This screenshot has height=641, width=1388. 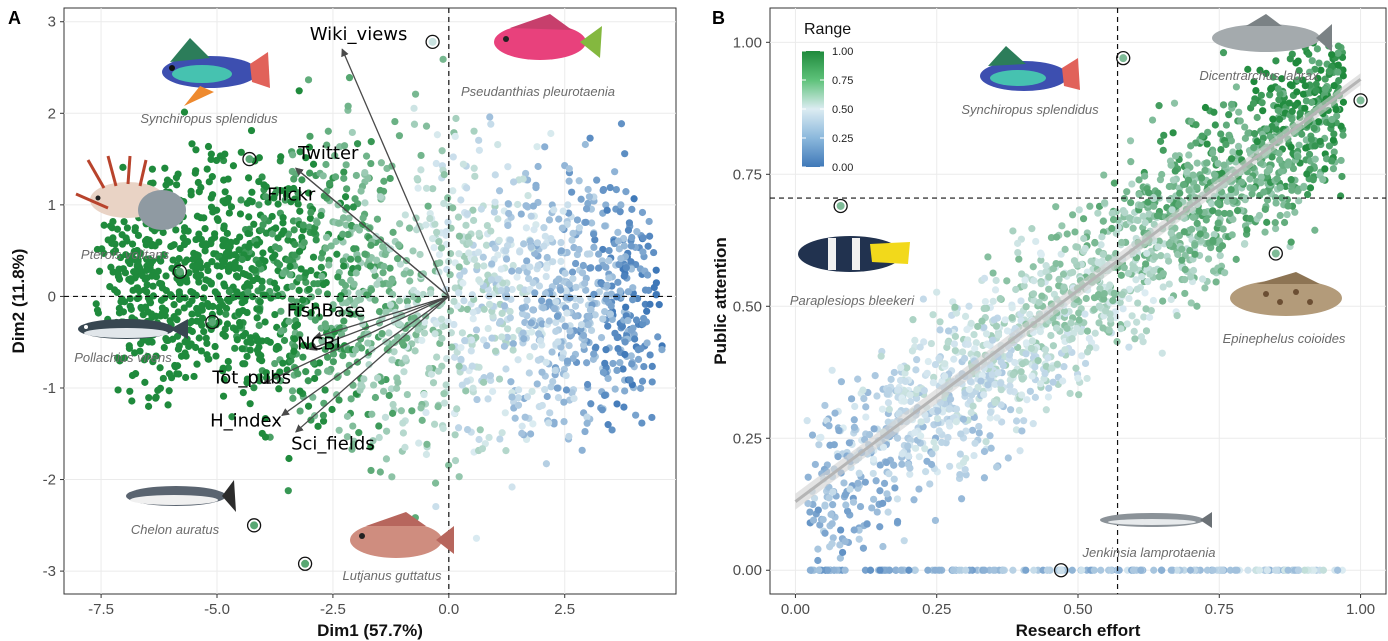 I want to click on fish-illustration-chelon, so click(x=181, y=496).